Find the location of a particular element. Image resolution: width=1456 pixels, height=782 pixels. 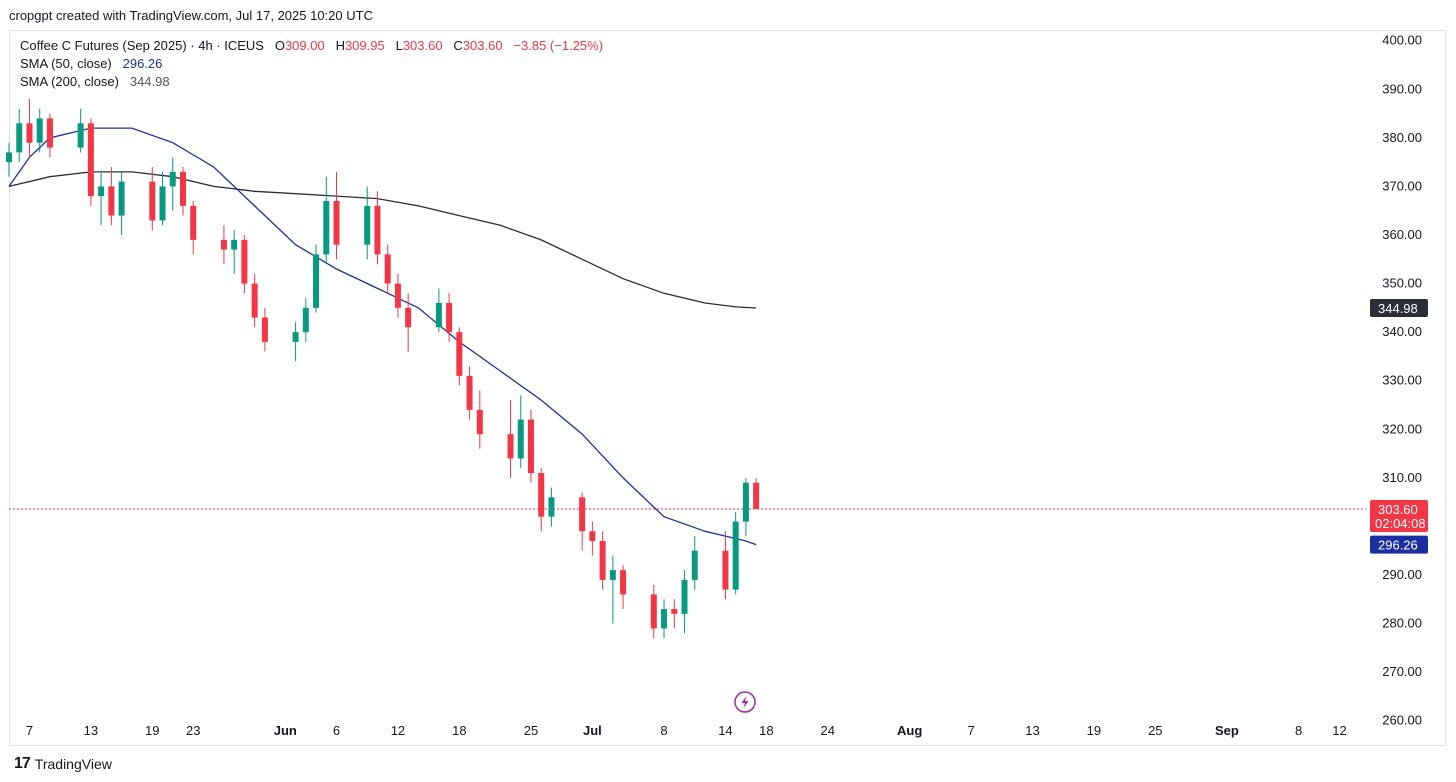

price-tags: 344.98 303.60 02:04:08 296.26 is located at coordinates (1399, 426).